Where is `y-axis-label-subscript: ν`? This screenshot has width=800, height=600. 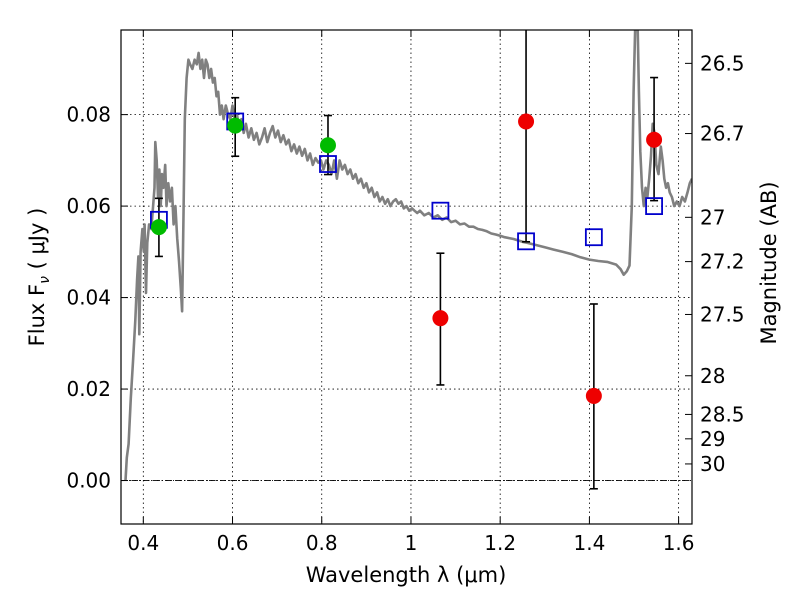 y-axis-label-subscript: ν is located at coordinates (45, 280).